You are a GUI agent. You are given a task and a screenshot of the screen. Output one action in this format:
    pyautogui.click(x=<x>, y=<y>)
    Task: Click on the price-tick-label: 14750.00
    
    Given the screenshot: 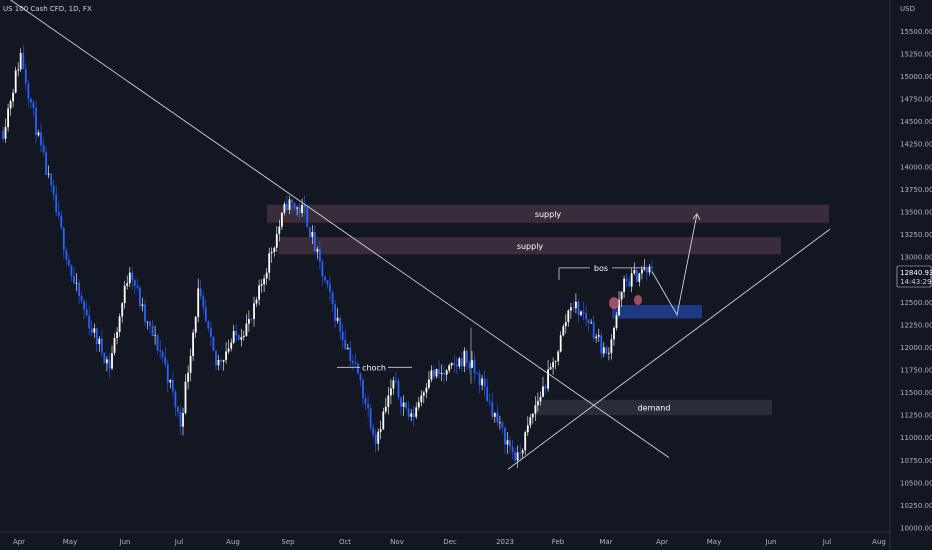 What is the action you would take?
    pyautogui.click(x=916, y=100)
    